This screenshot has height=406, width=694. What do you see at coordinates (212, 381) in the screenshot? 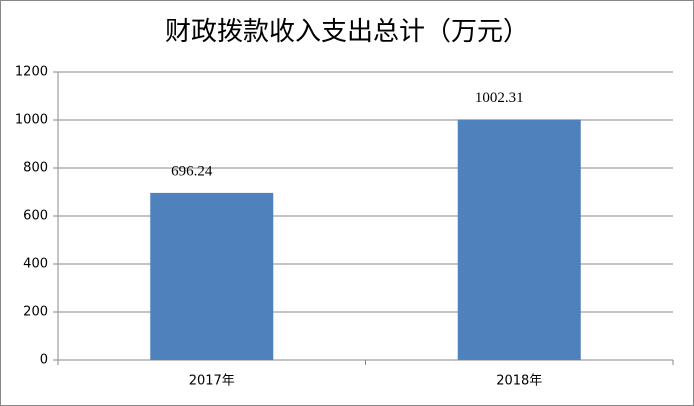
I see `x-tick-label: 2017年` at bounding box center [212, 381].